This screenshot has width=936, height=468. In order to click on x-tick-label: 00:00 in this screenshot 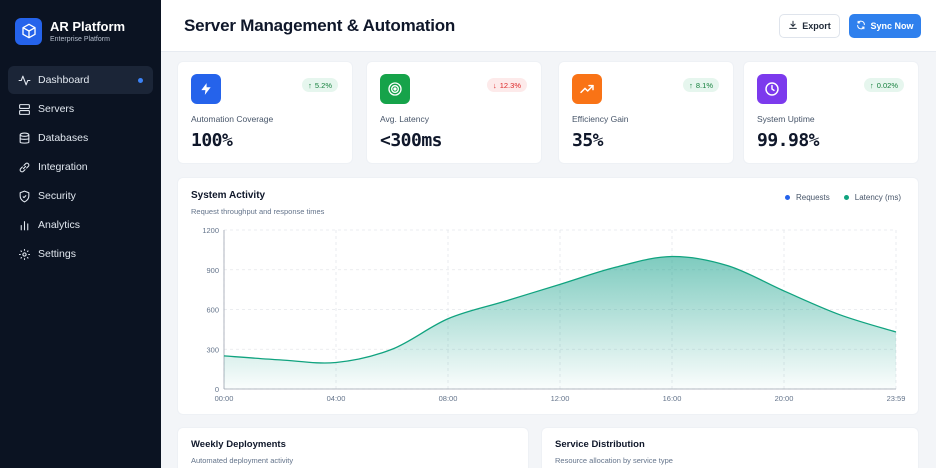, I will do `click(224, 398)`.